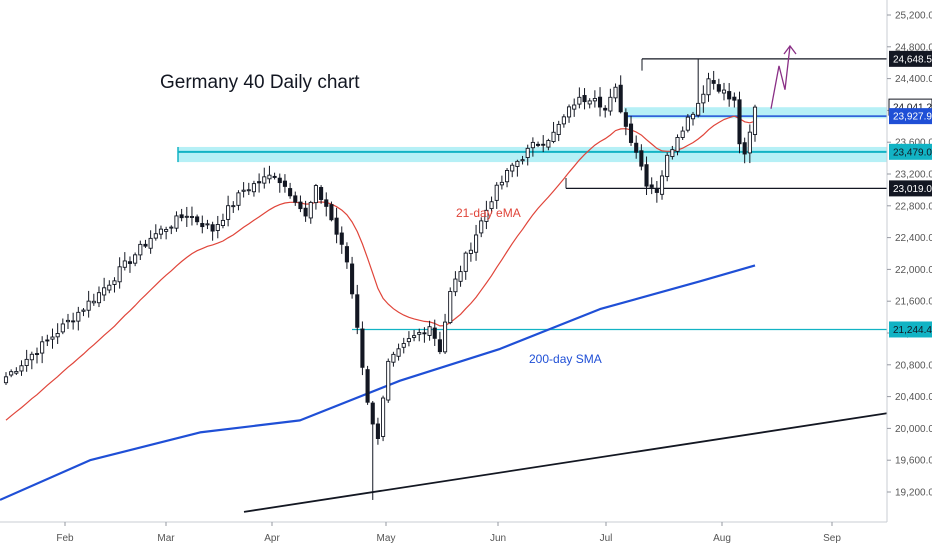  I want to click on y-tick-label: 23,200.0, so click(913, 175).